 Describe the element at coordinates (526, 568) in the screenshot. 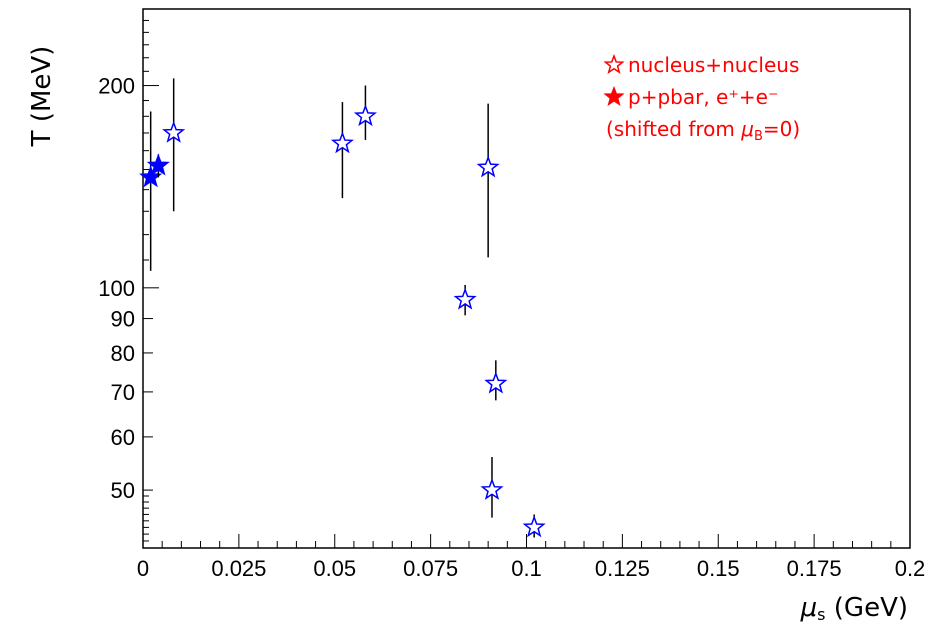

I see `x-tick-label: 0.1` at that location.